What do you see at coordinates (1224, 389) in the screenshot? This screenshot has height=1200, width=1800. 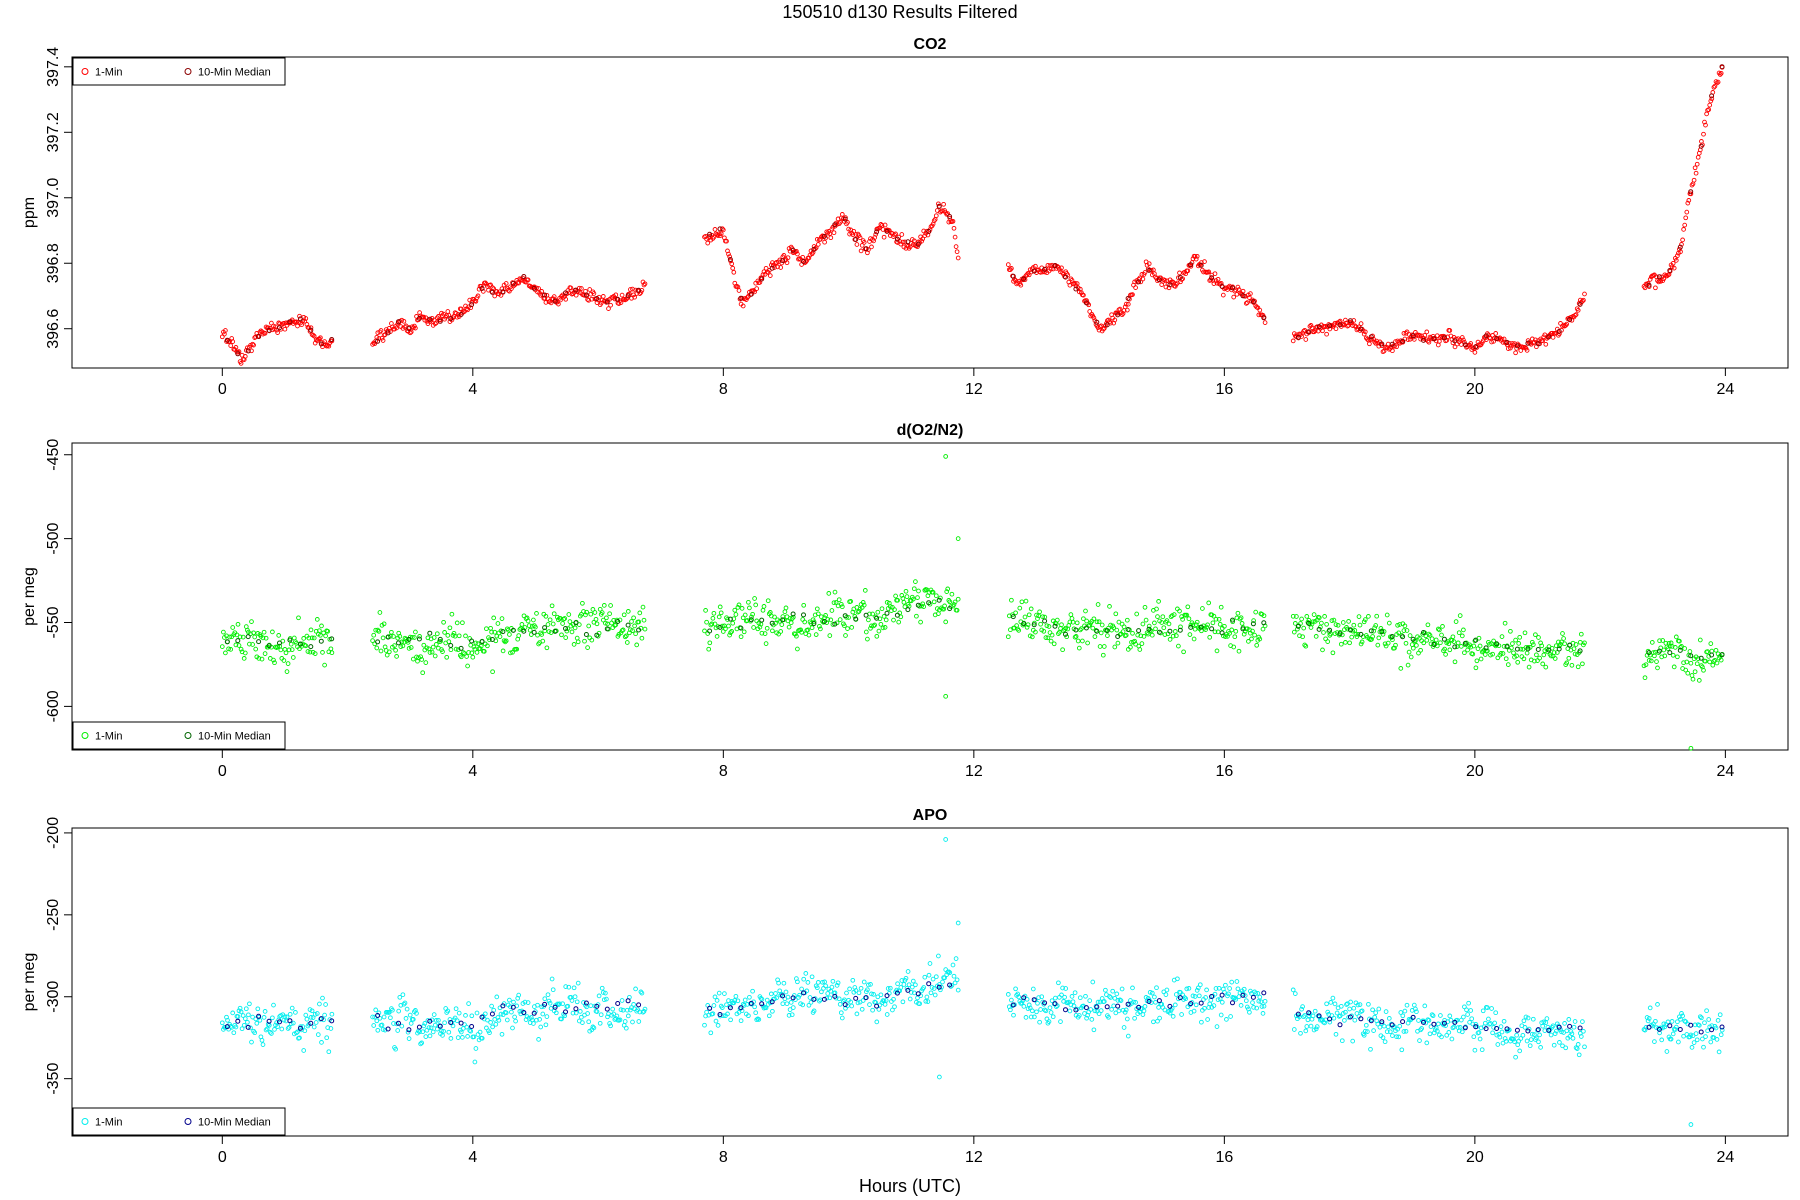 I see `x-tick-label: 16` at bounding box center [1224, 389].